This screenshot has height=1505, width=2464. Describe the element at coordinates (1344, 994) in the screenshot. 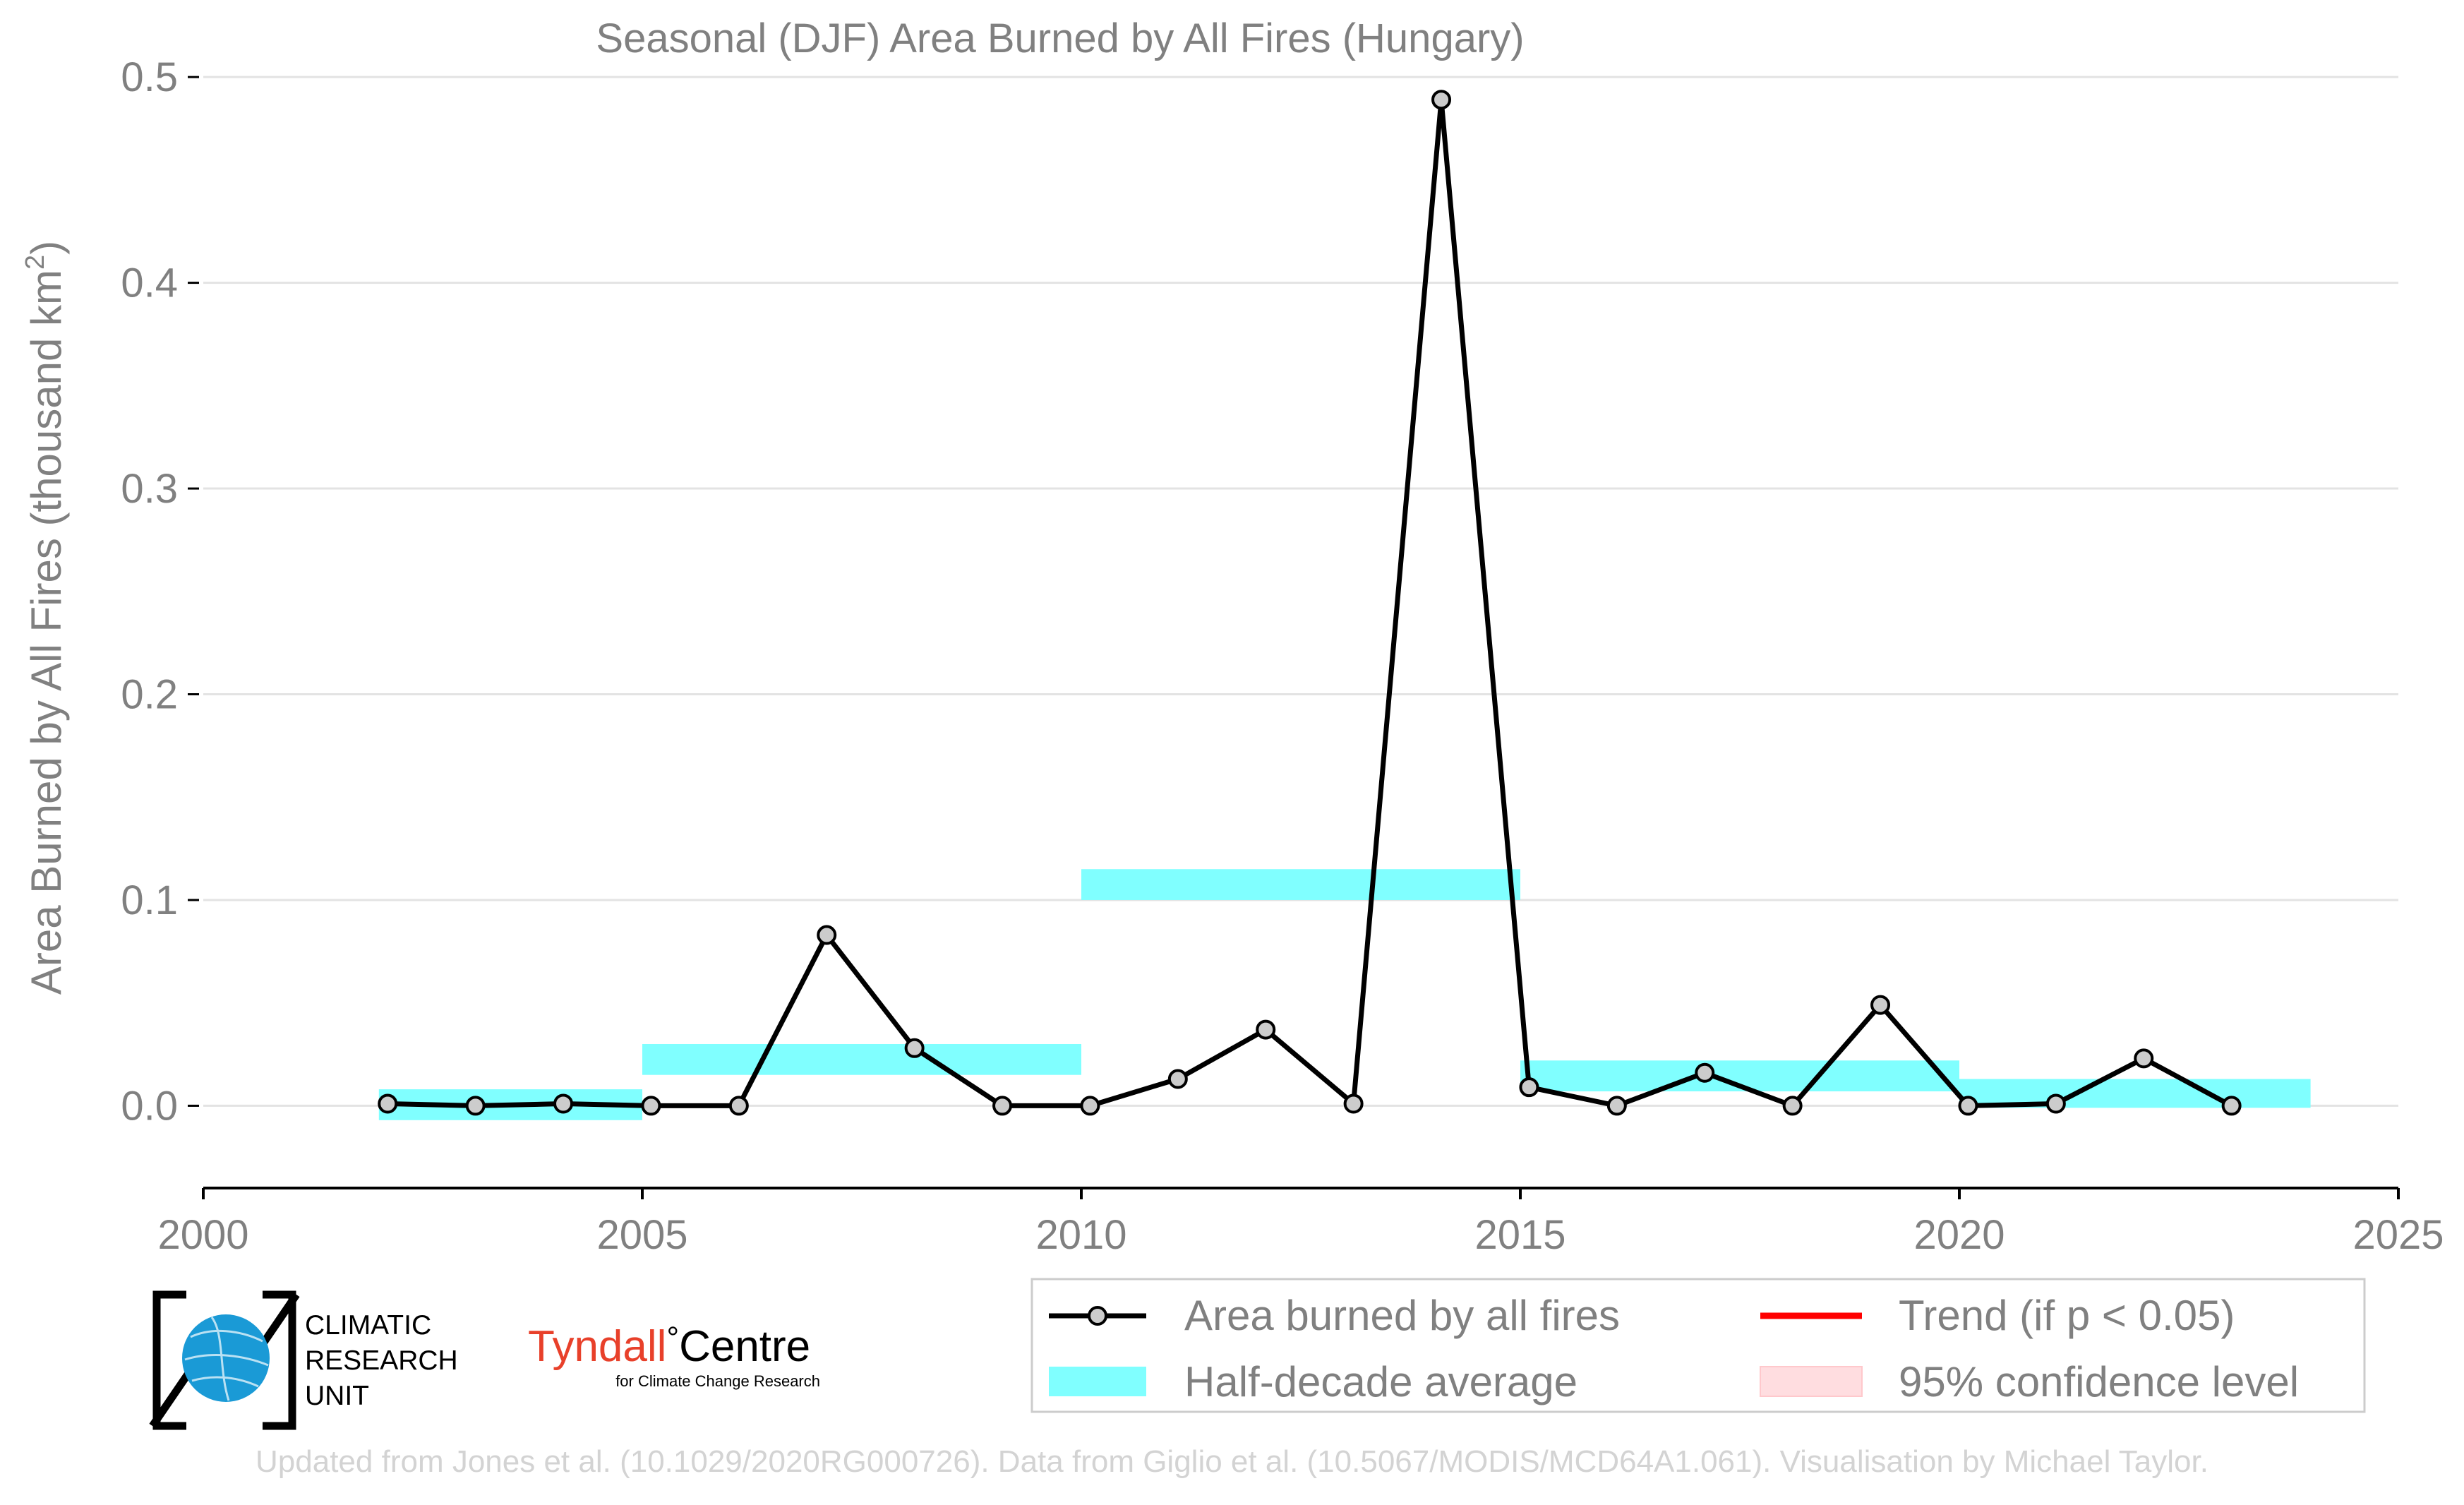

I see `half-decade-bands` at that location.